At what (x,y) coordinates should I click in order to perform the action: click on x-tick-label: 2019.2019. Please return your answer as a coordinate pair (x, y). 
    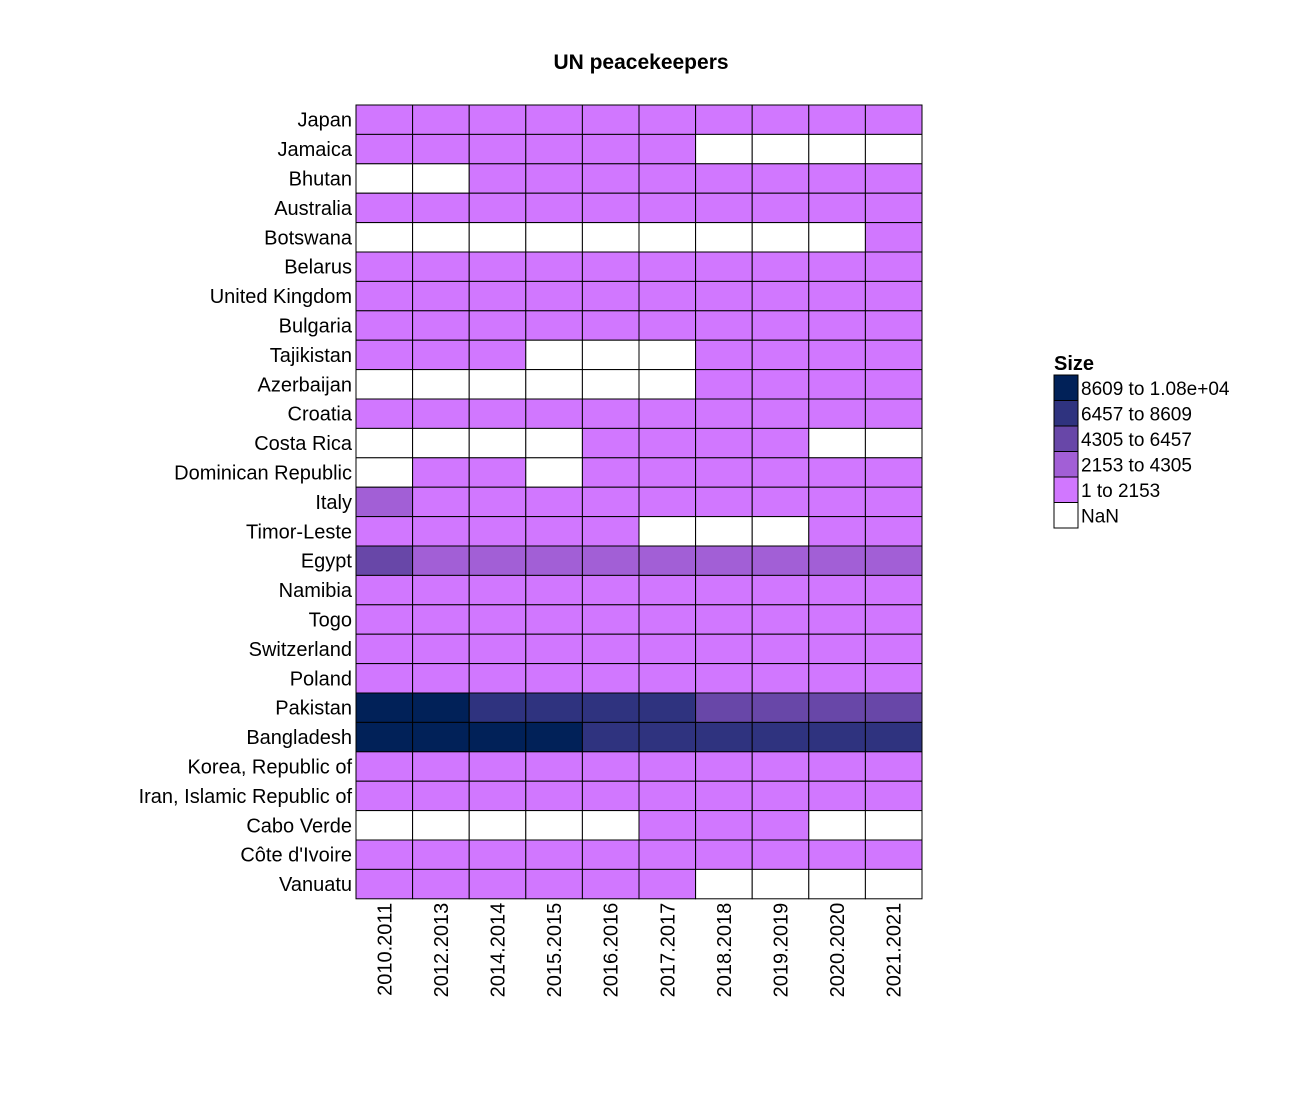
    Looking at the image, I should click on (782, 950).